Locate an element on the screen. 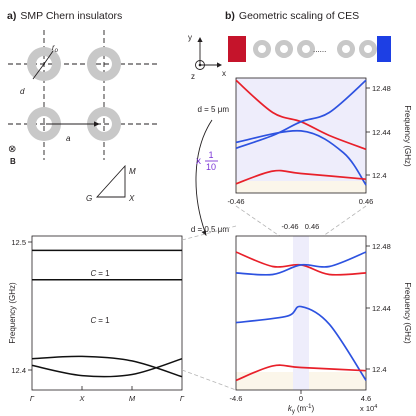  d-label: d is located at coordinates (22, 91).